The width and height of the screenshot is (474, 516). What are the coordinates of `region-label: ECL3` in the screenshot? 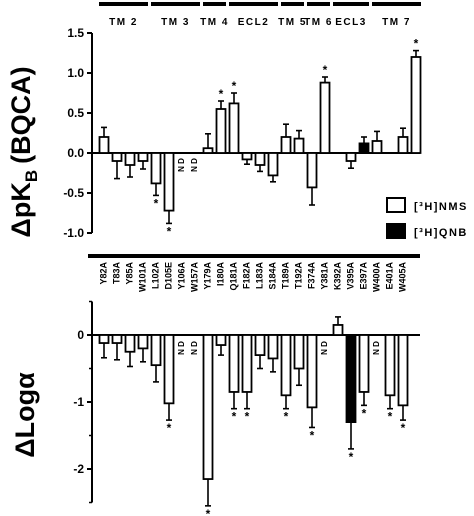 It's located at (351, 22).